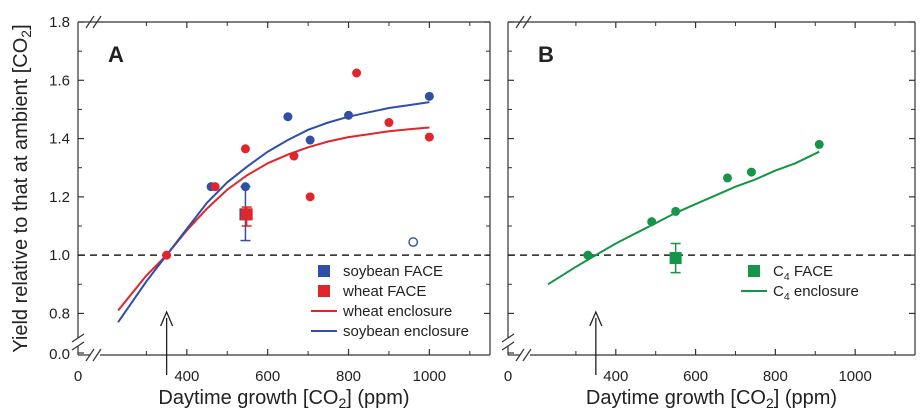 This screenshot has width=920, height=415. What do you see at coordinates (384, 291) in the screenshot?
I see `legend-label: wheat FACE` at bounding box center [384, 291].